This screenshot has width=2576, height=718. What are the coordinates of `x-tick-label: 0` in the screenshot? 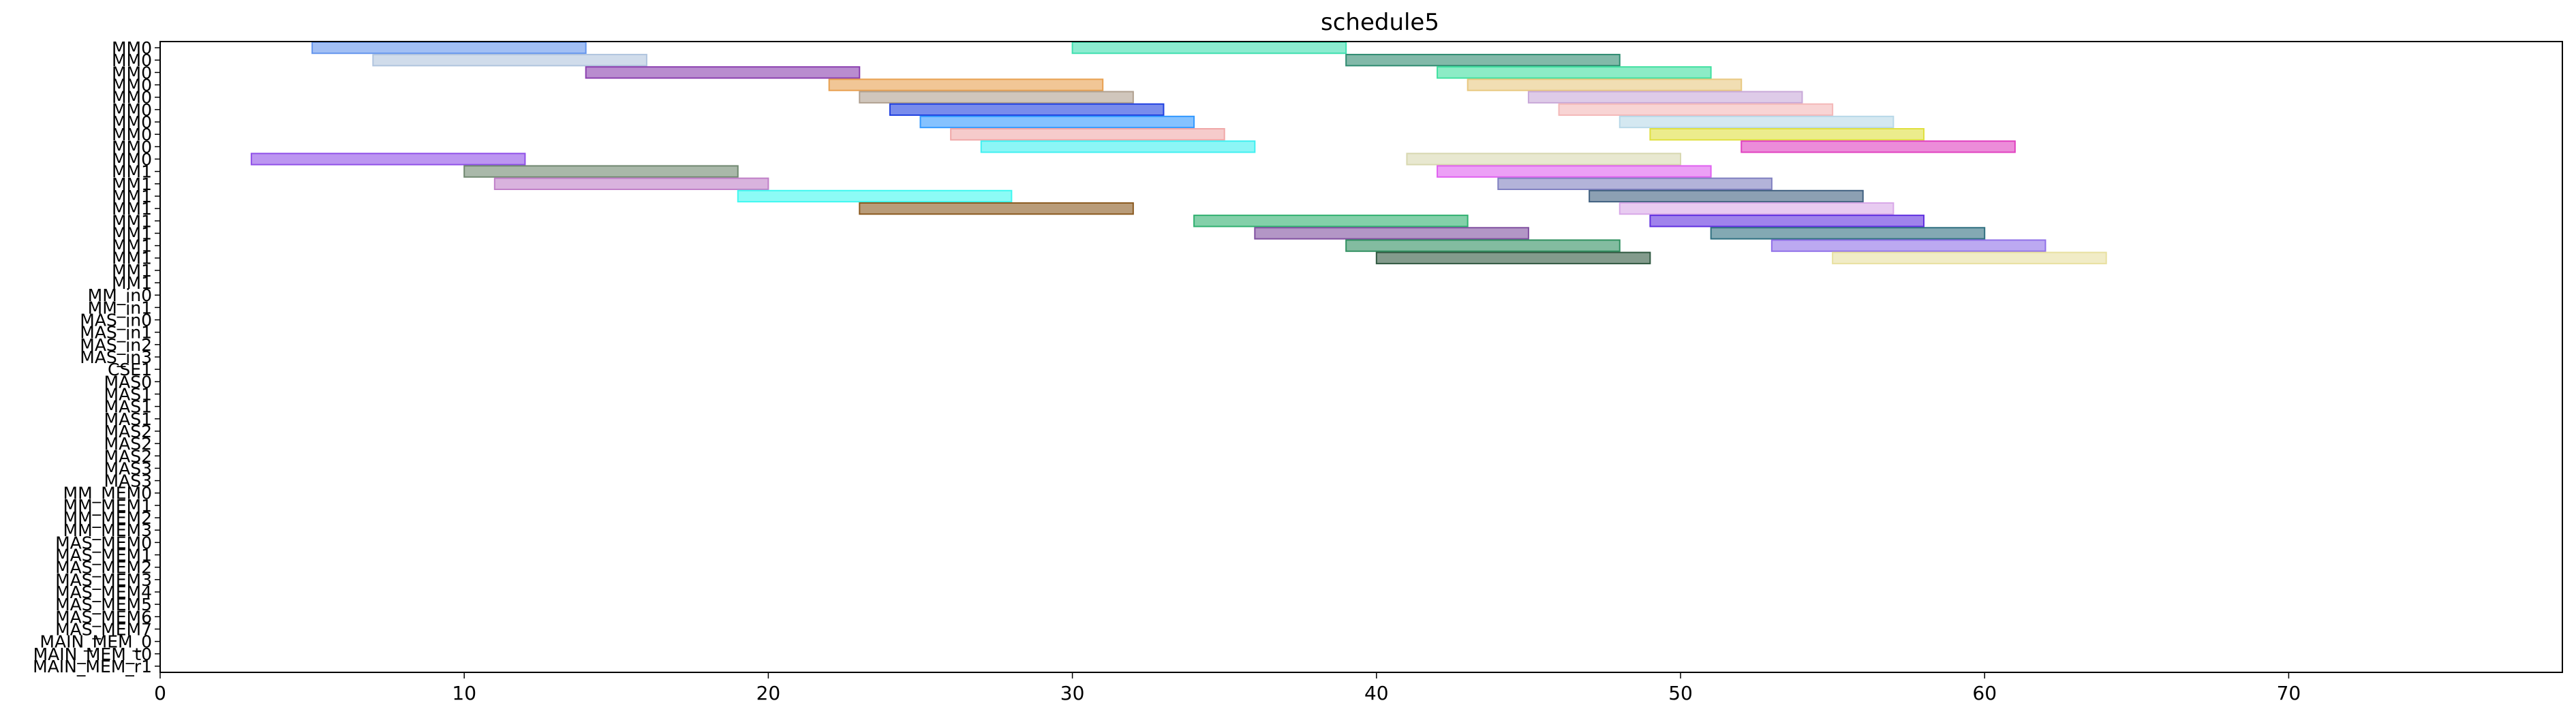 It's located at (160, 693).